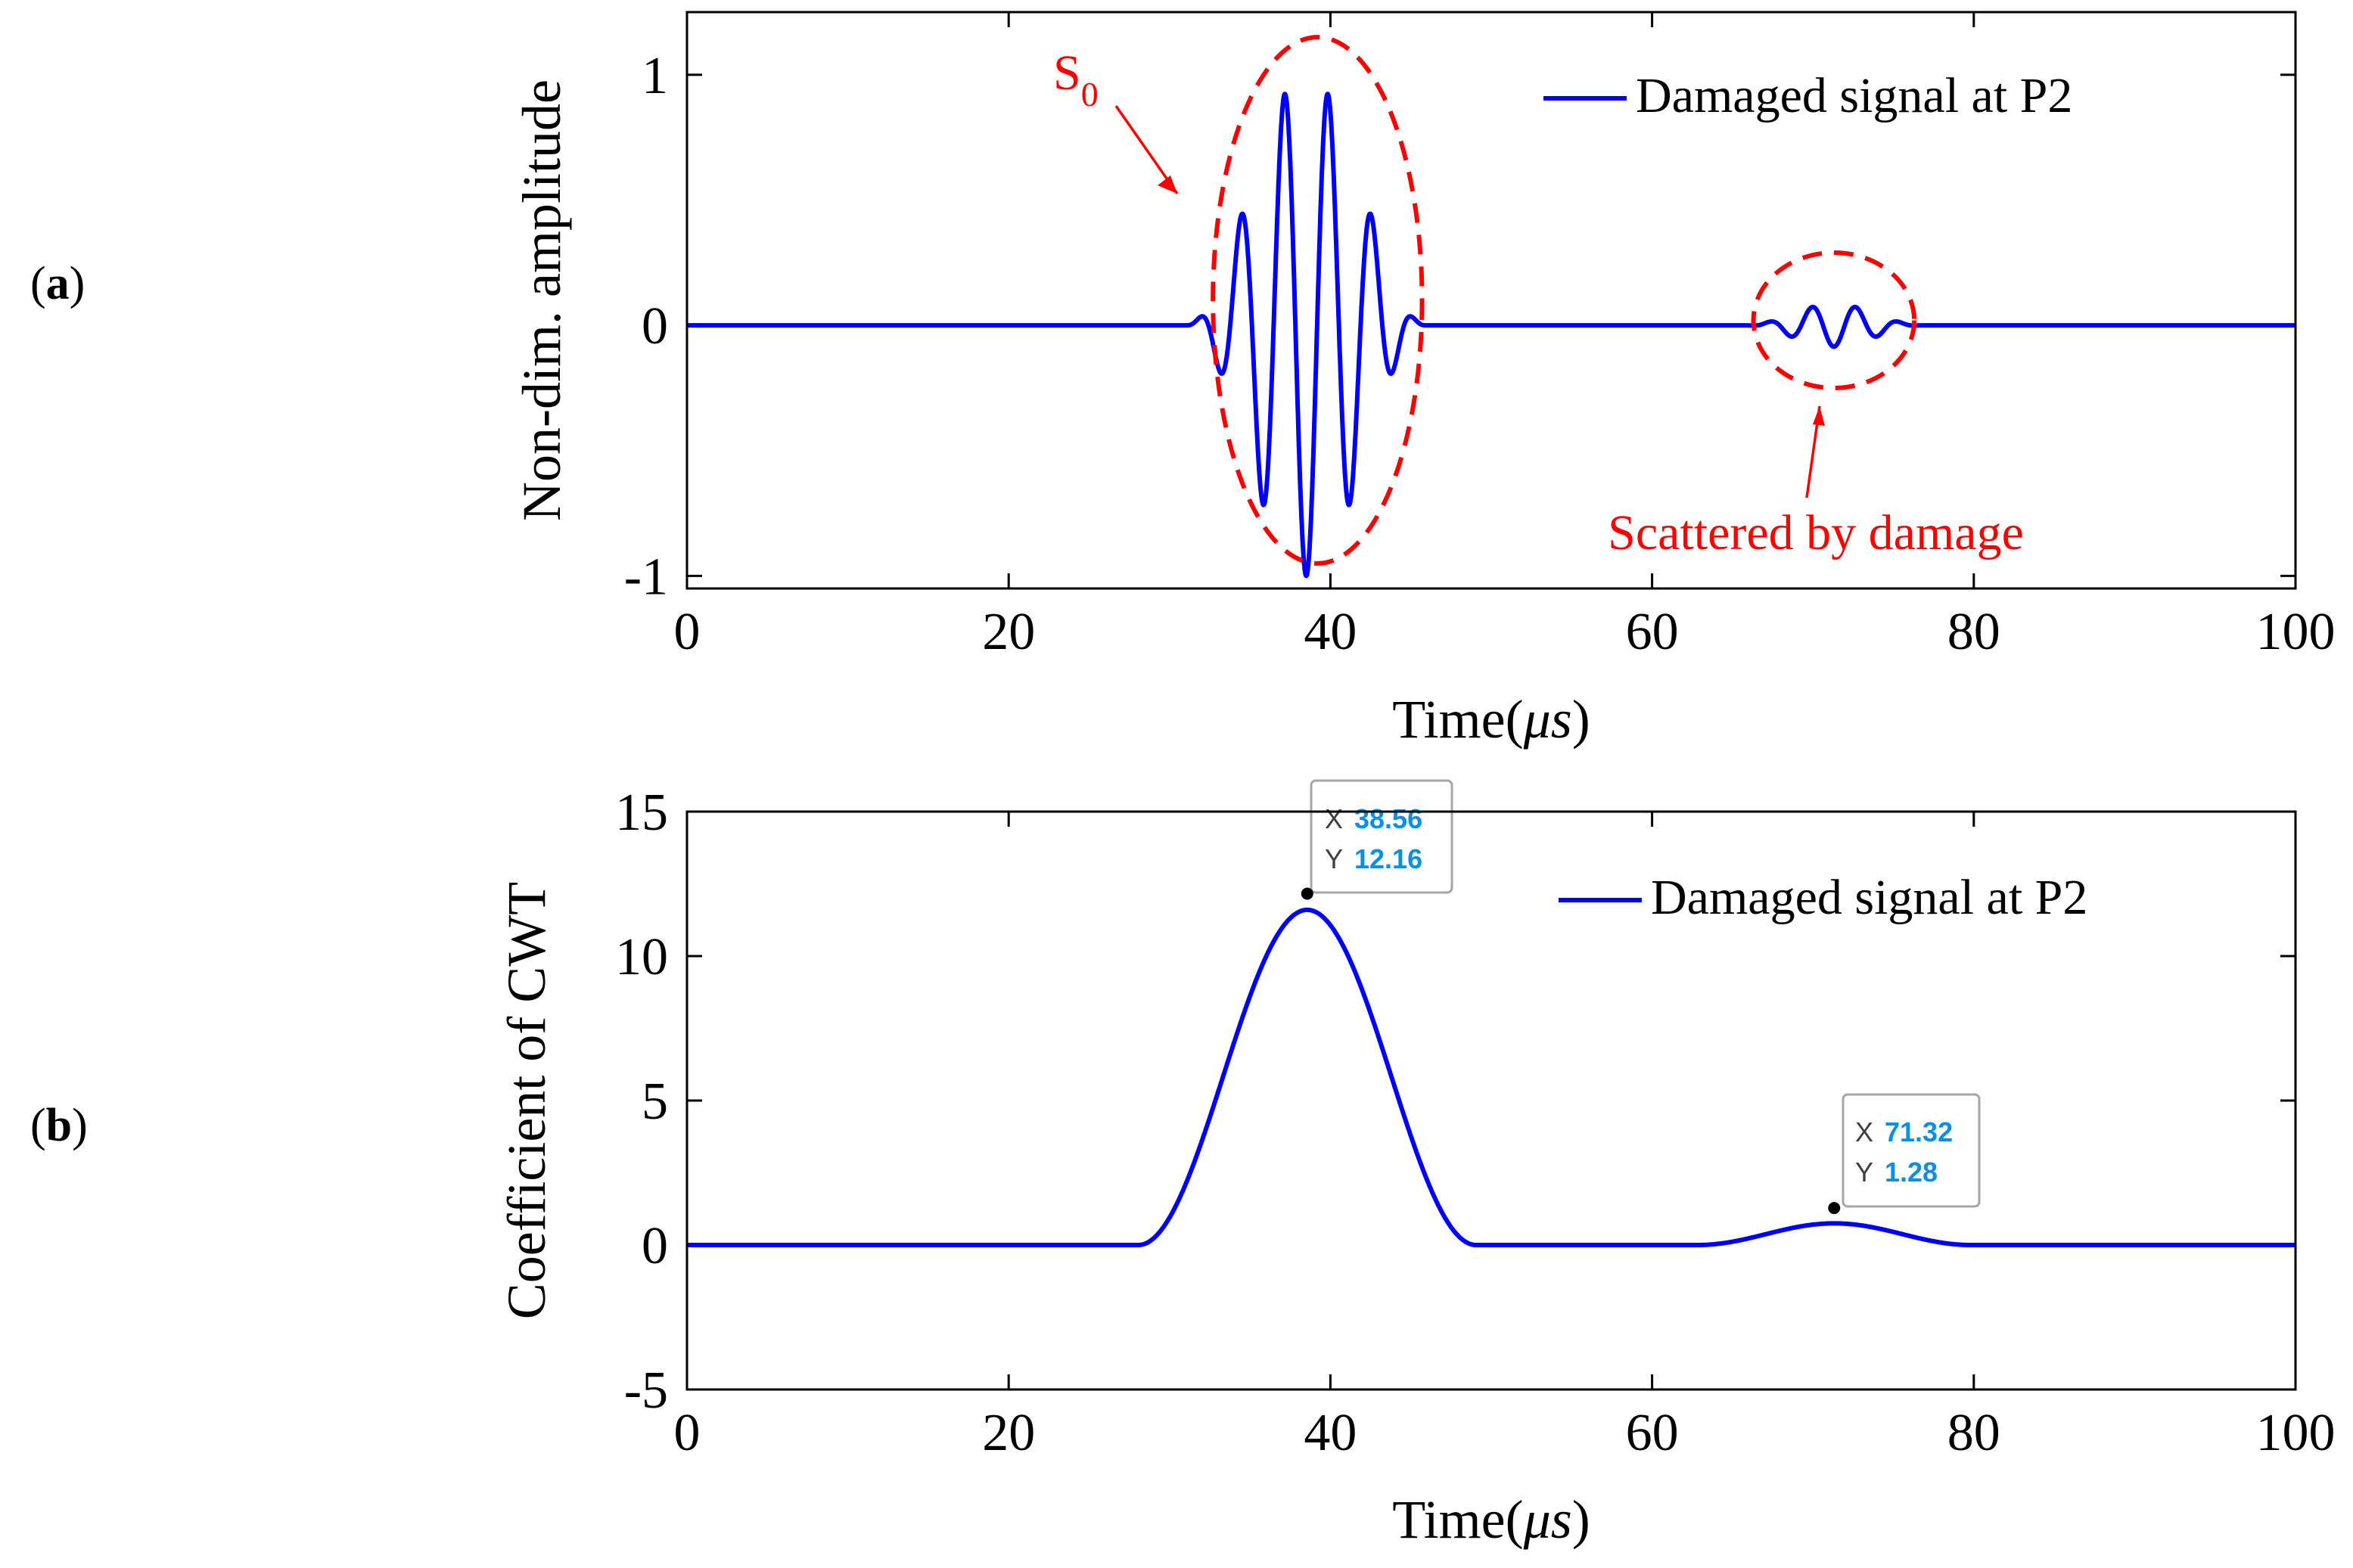 The image size is (2353, 1568). I want to click on datatip-2-y-value: 1.28, so click(1912, 1172).